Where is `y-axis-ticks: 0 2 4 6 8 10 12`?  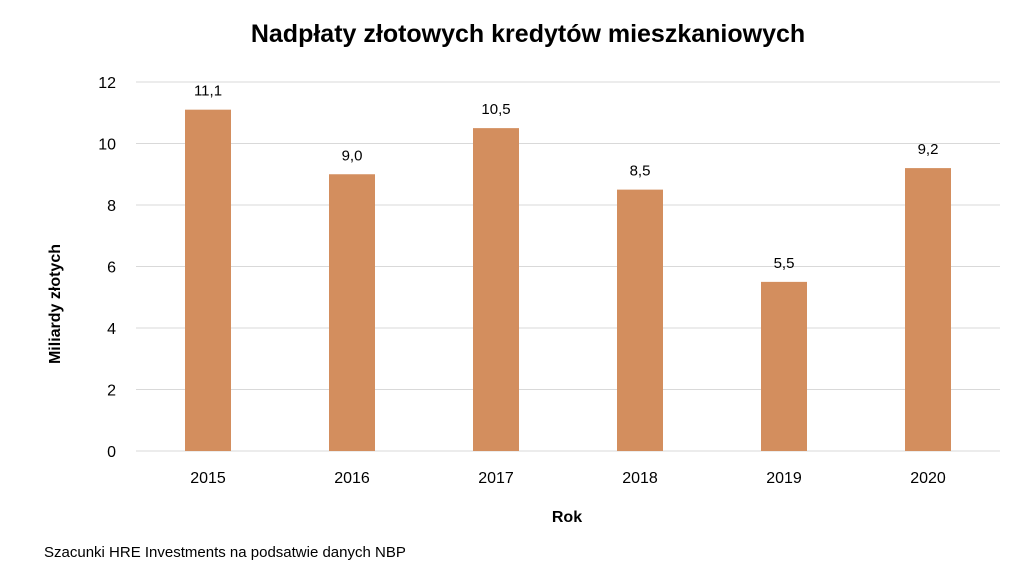
y-axis-ticks: 0 2 4 6 8 10 12 is located at coordinates (107, 268).